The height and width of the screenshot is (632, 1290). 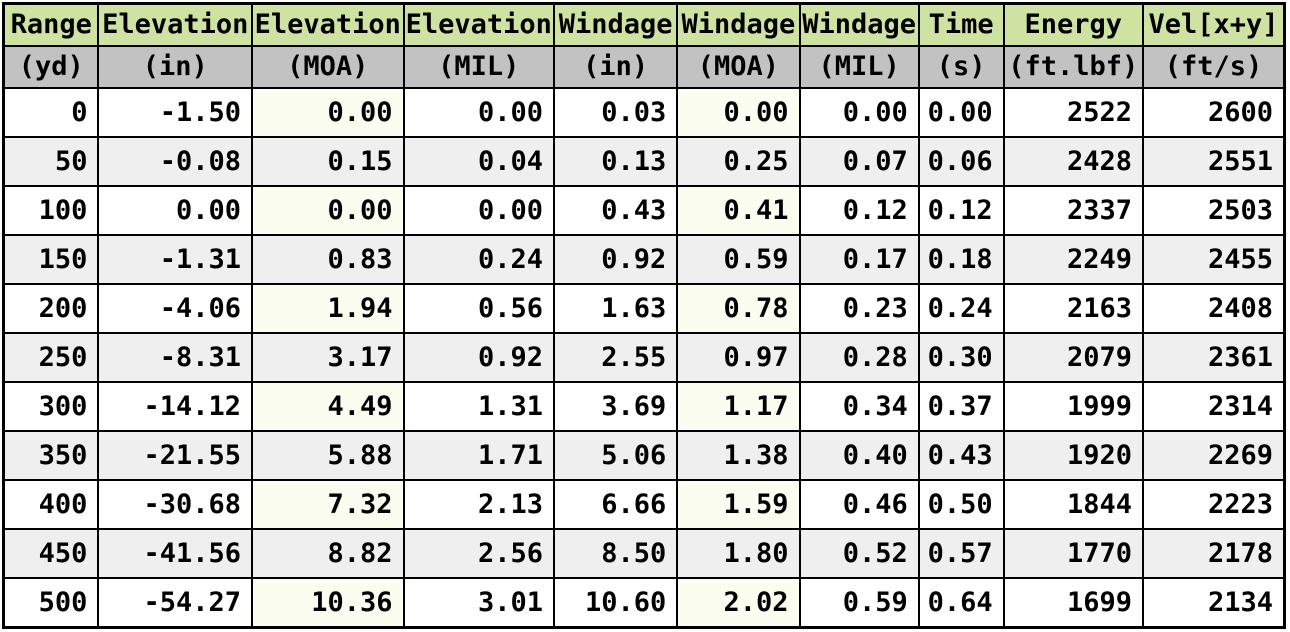 What do you see at coordinates (738, 554) in the screenshot?
I see `cell-r9-c5: 1.80` at bounding box center [738, 554].